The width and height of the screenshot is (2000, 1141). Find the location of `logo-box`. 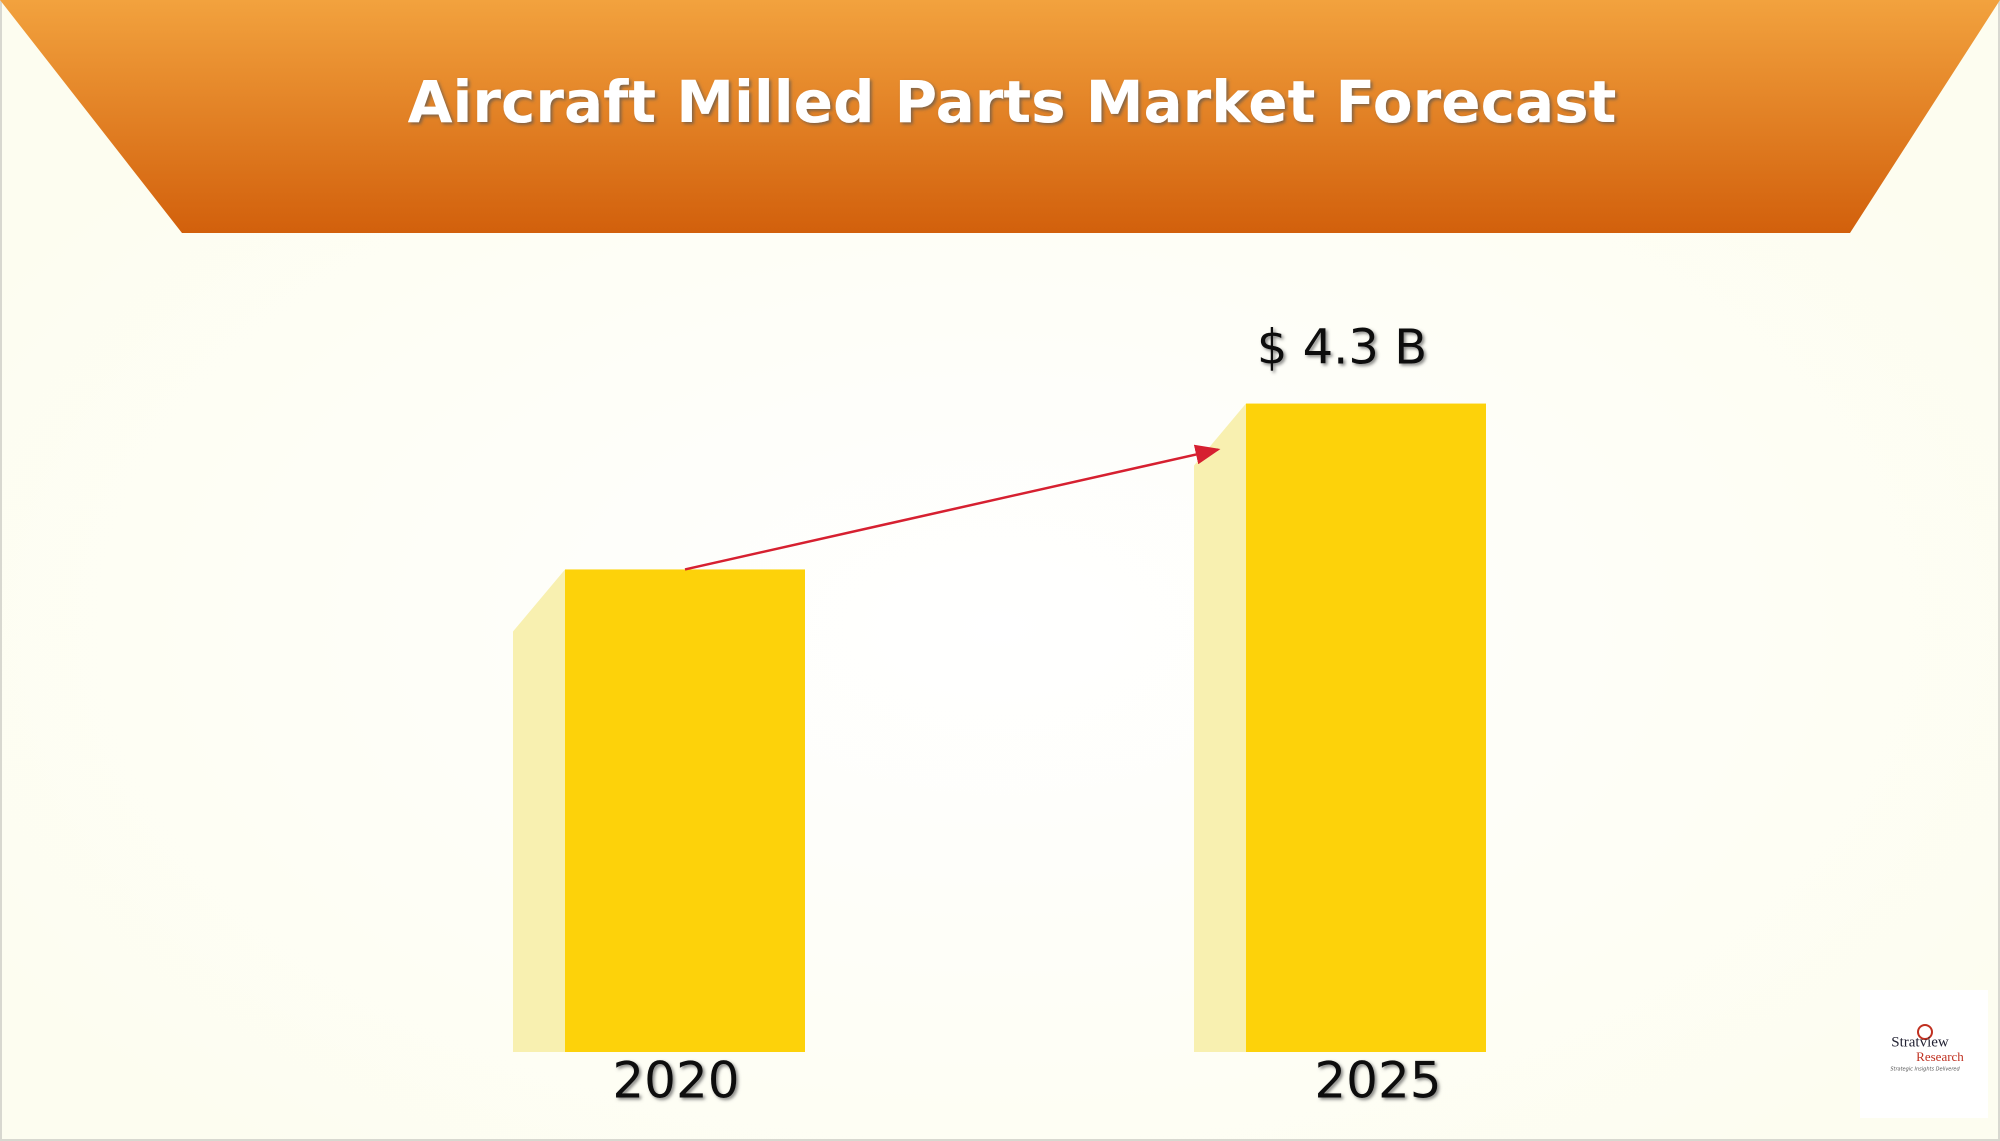

logo-box is located at coordinates (1924, 1054).